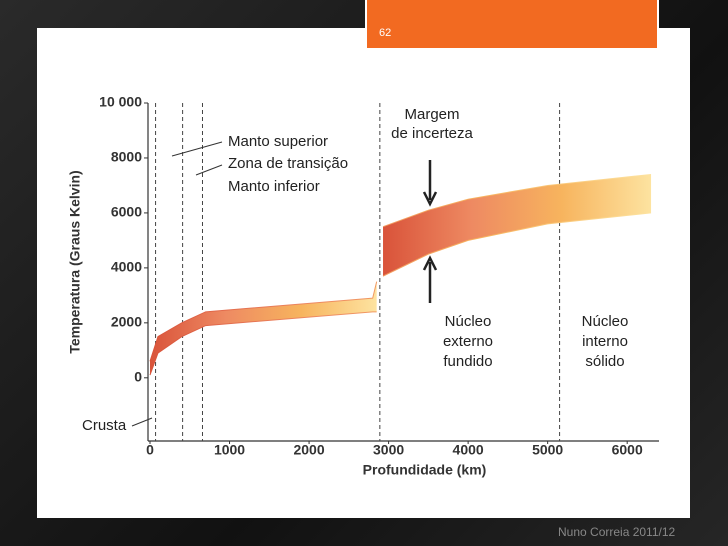  What do you see at coordinates (385, 33) in the screenshot?
I see `slide-number: 62` at bounding box center [385, 33].